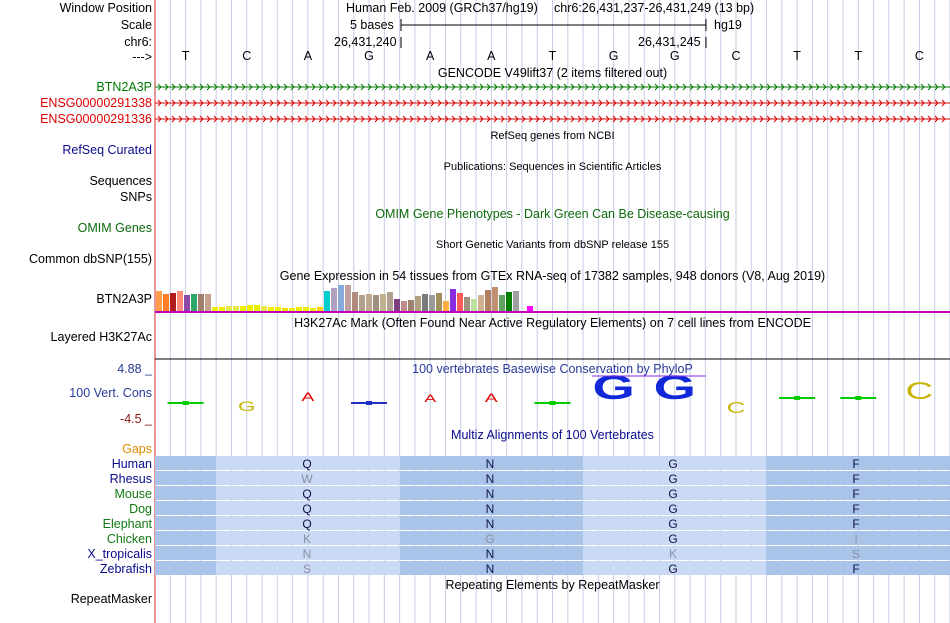 This screenshot has width=950, height=623. Describe the element at coordinates (96, 103) in the screenshot. I see `gencode-item-ensg00000291338: ENSG00000291338` at that location.